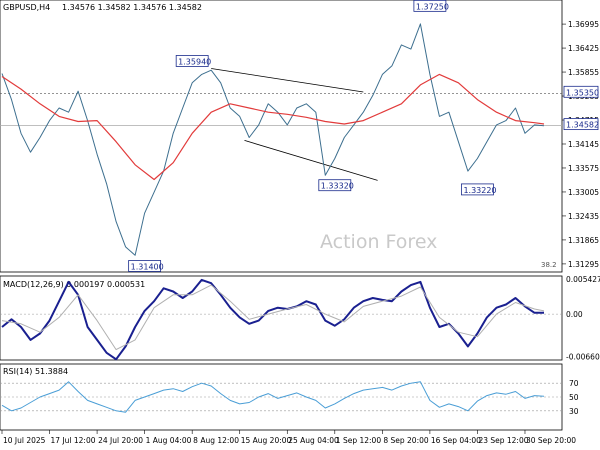 This screenshot has width=600, height=450. I want to click on macd-series-signal, so click(273, 317).